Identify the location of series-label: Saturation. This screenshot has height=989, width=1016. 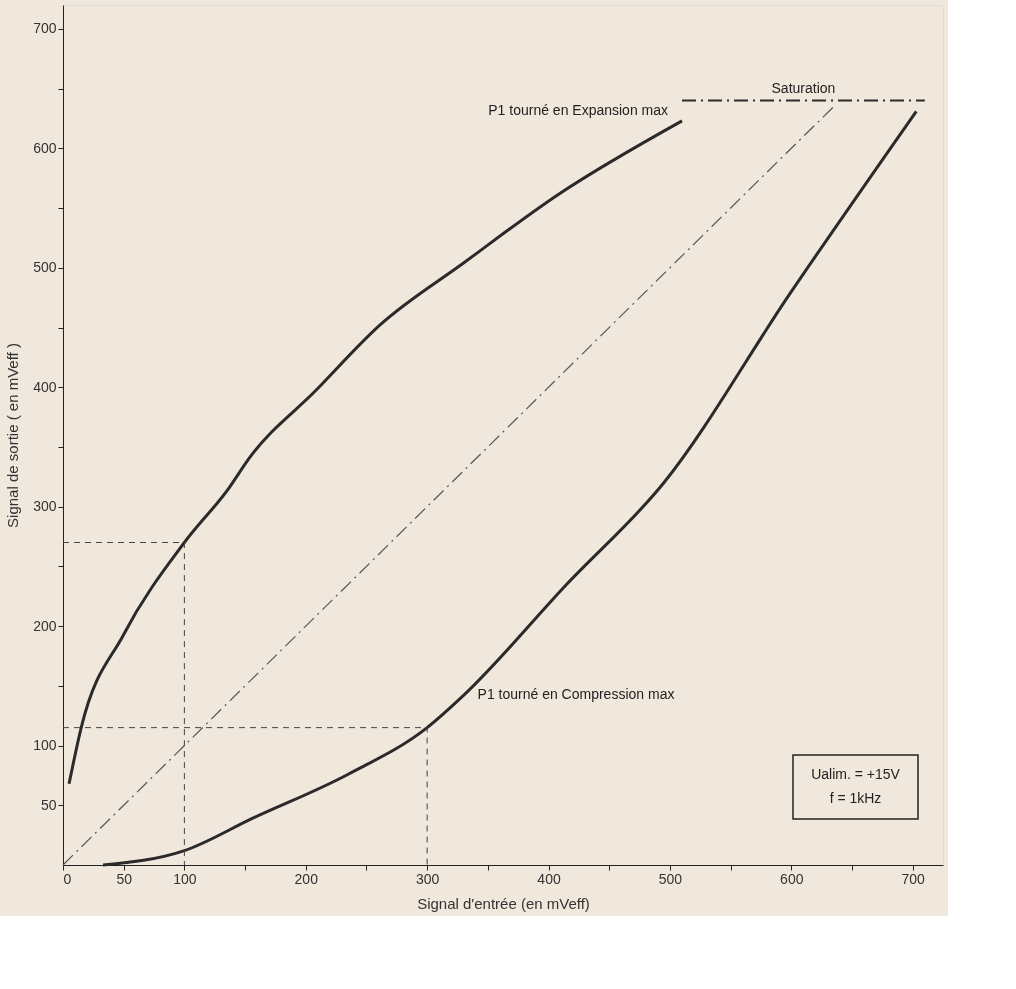
(803, 87).